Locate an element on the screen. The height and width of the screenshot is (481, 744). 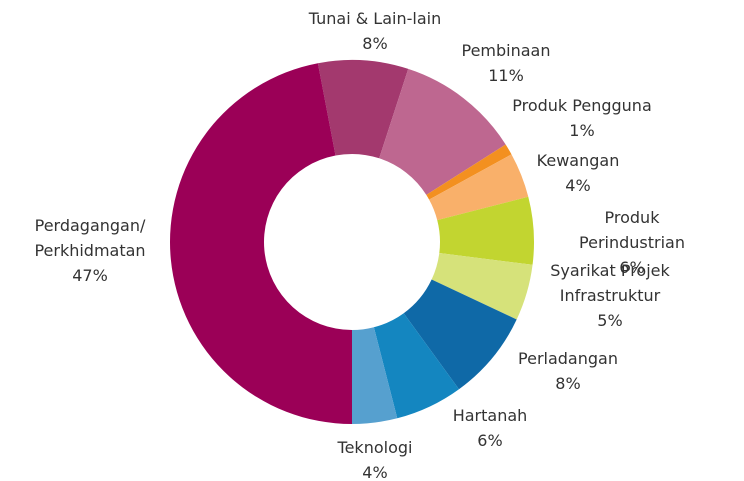
slice-name: Pembinaan is located at coordinates (506, 50).